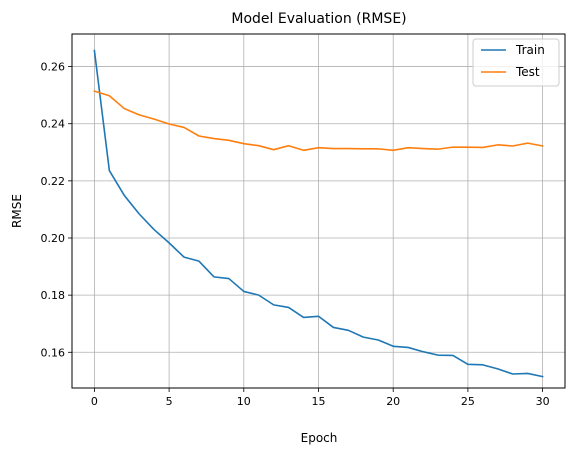  I want to click on x-tick-label: 5, so click(169, 401).